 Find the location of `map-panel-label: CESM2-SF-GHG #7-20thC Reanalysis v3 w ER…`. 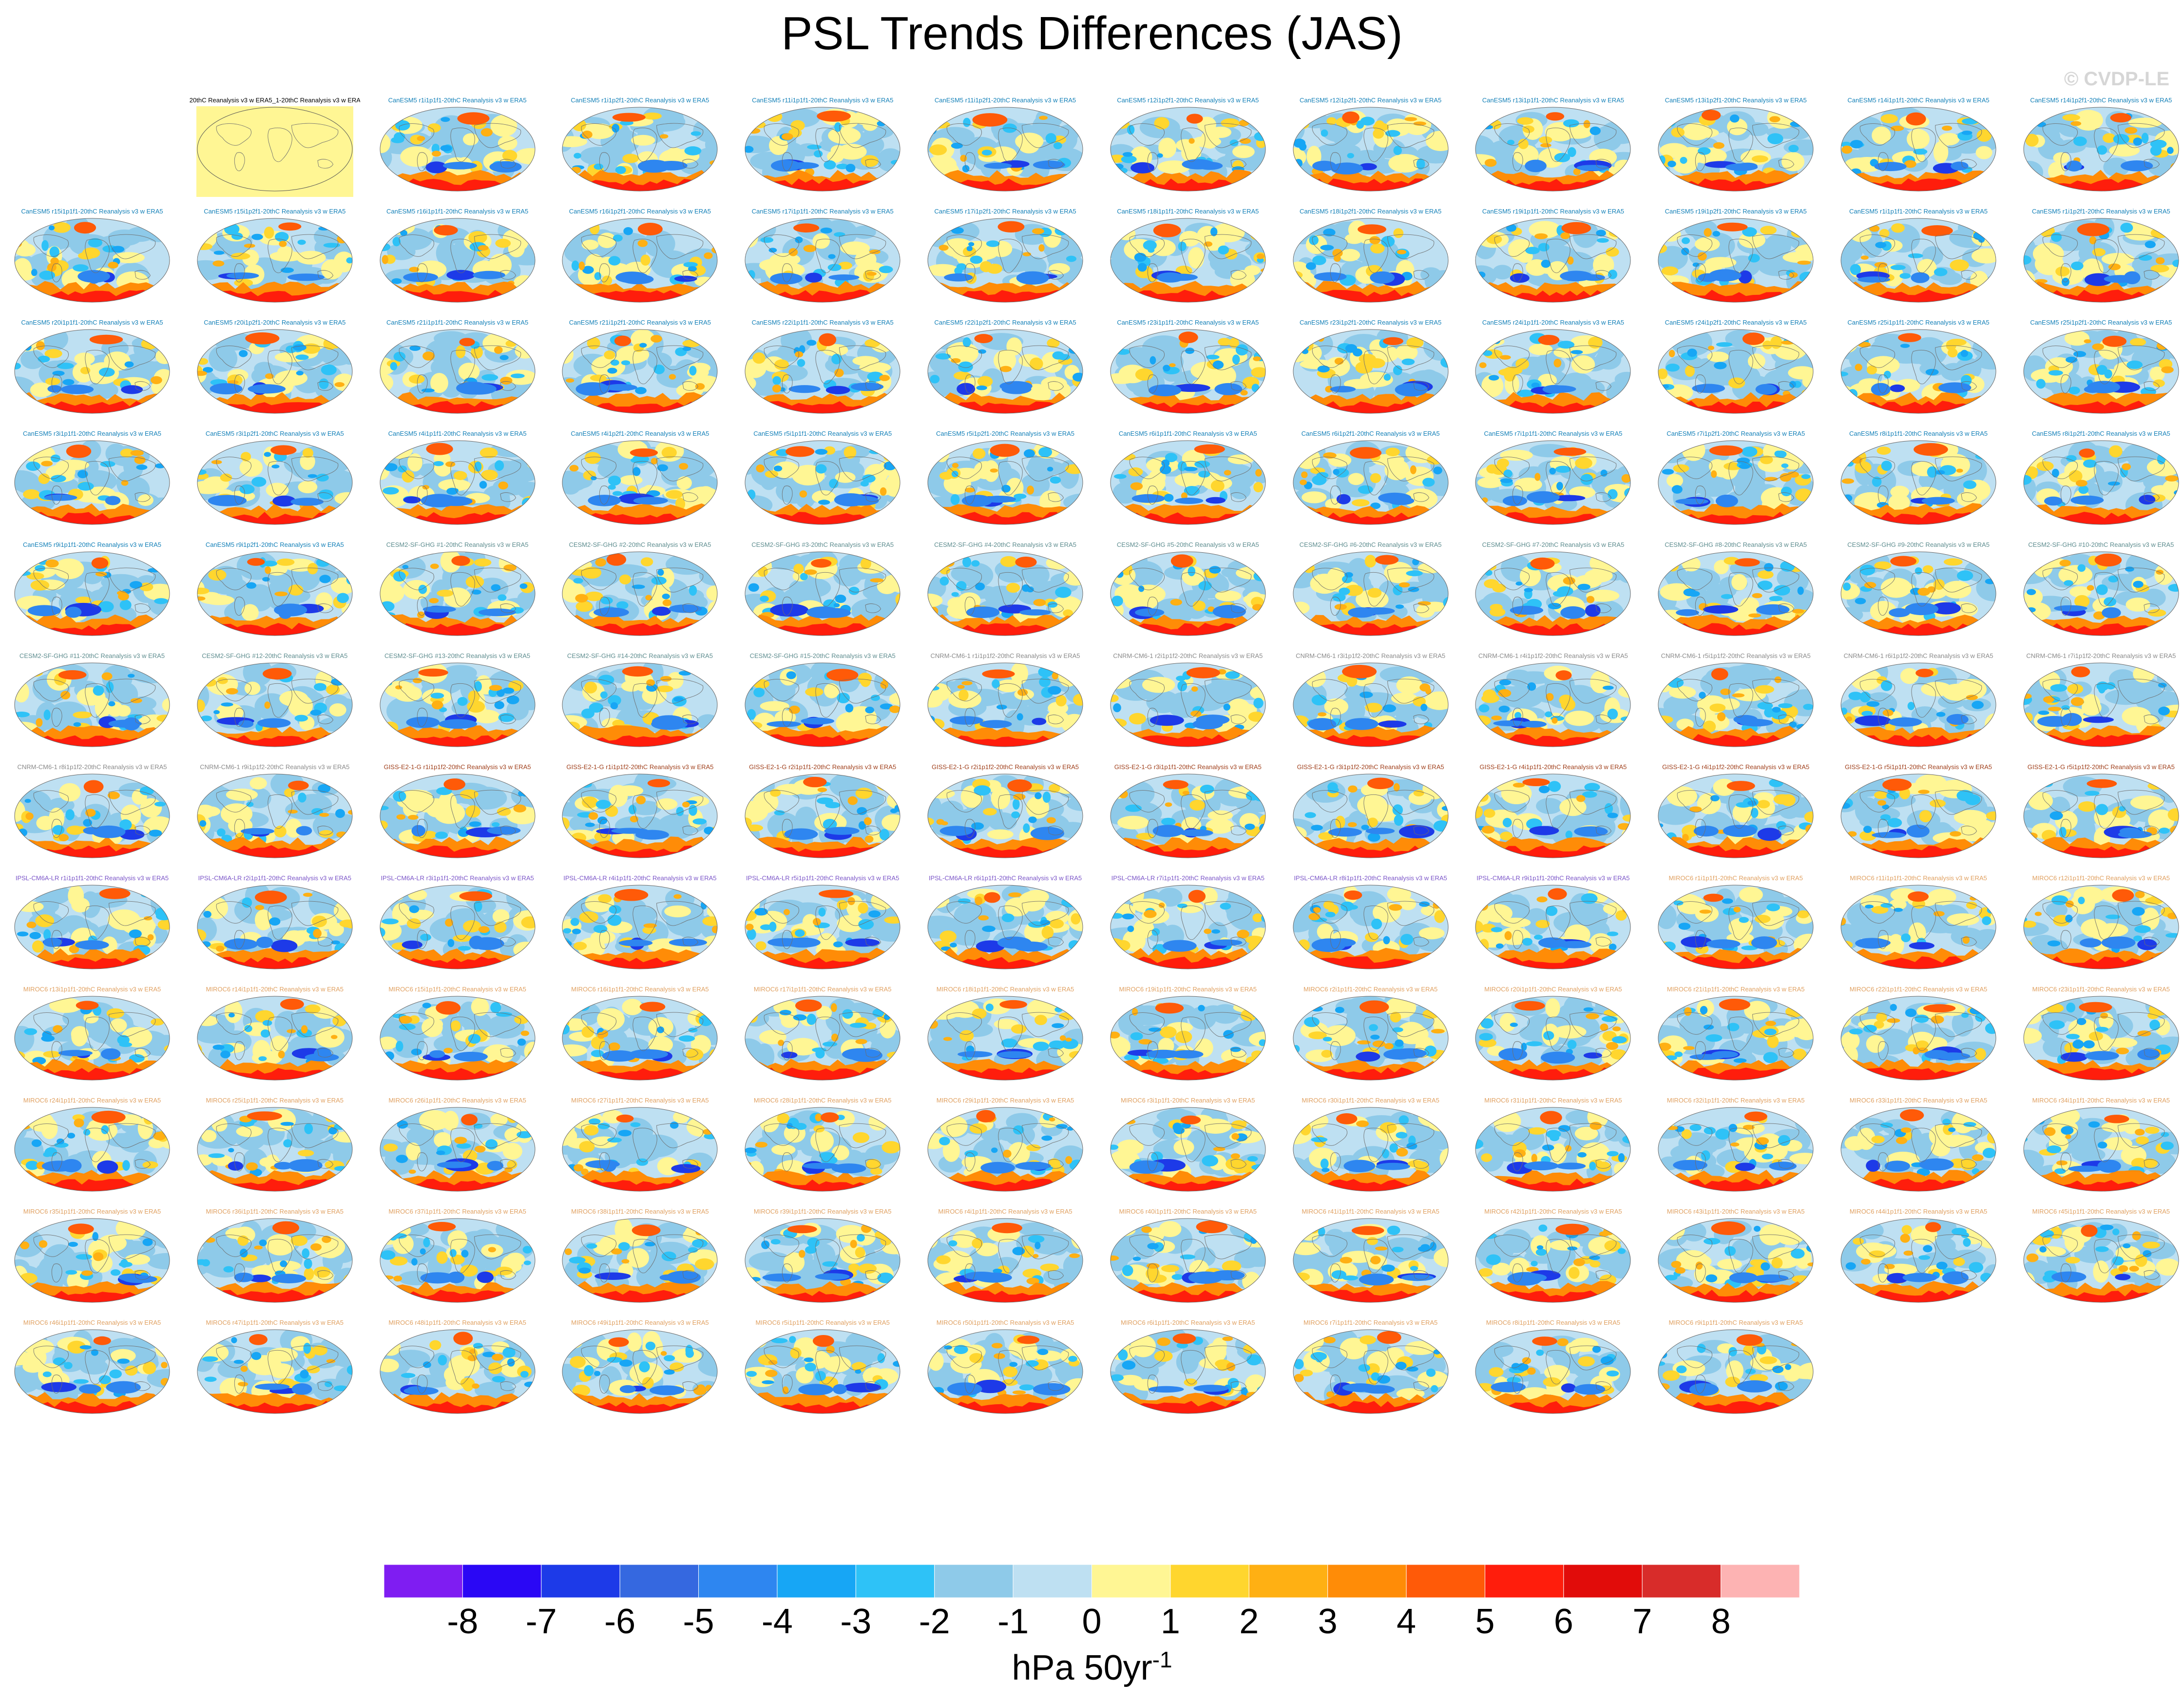

map-panel-label: CESM2-SF-GHG #7-20thC Reanalysis v3 w ER… is located at coordinates (1553, 544).